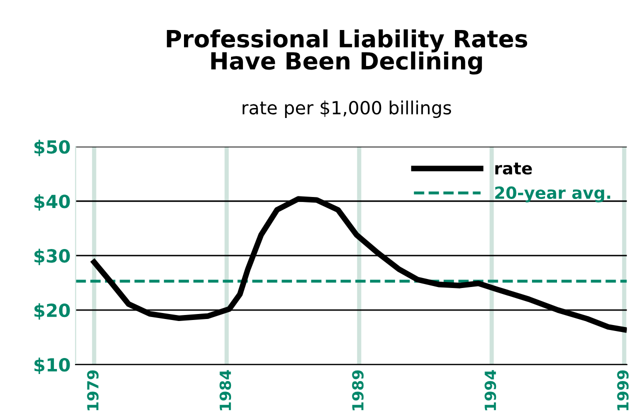 The width and height of the screenshot is (630, 419). I want to click on x-tick-label: 1999, so click(623, 390).